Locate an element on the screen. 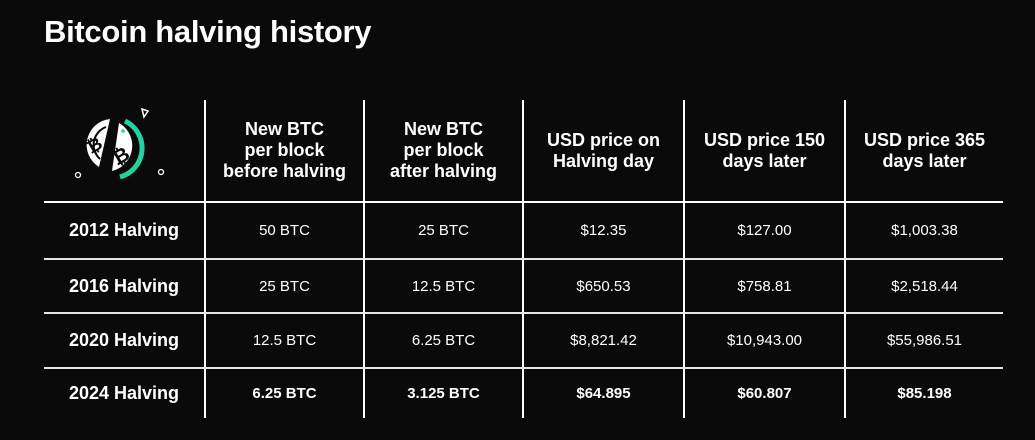 This screenshot has height=440, width=1035. page-title: Bitcoin halving history is located at coordinates (208, 31).